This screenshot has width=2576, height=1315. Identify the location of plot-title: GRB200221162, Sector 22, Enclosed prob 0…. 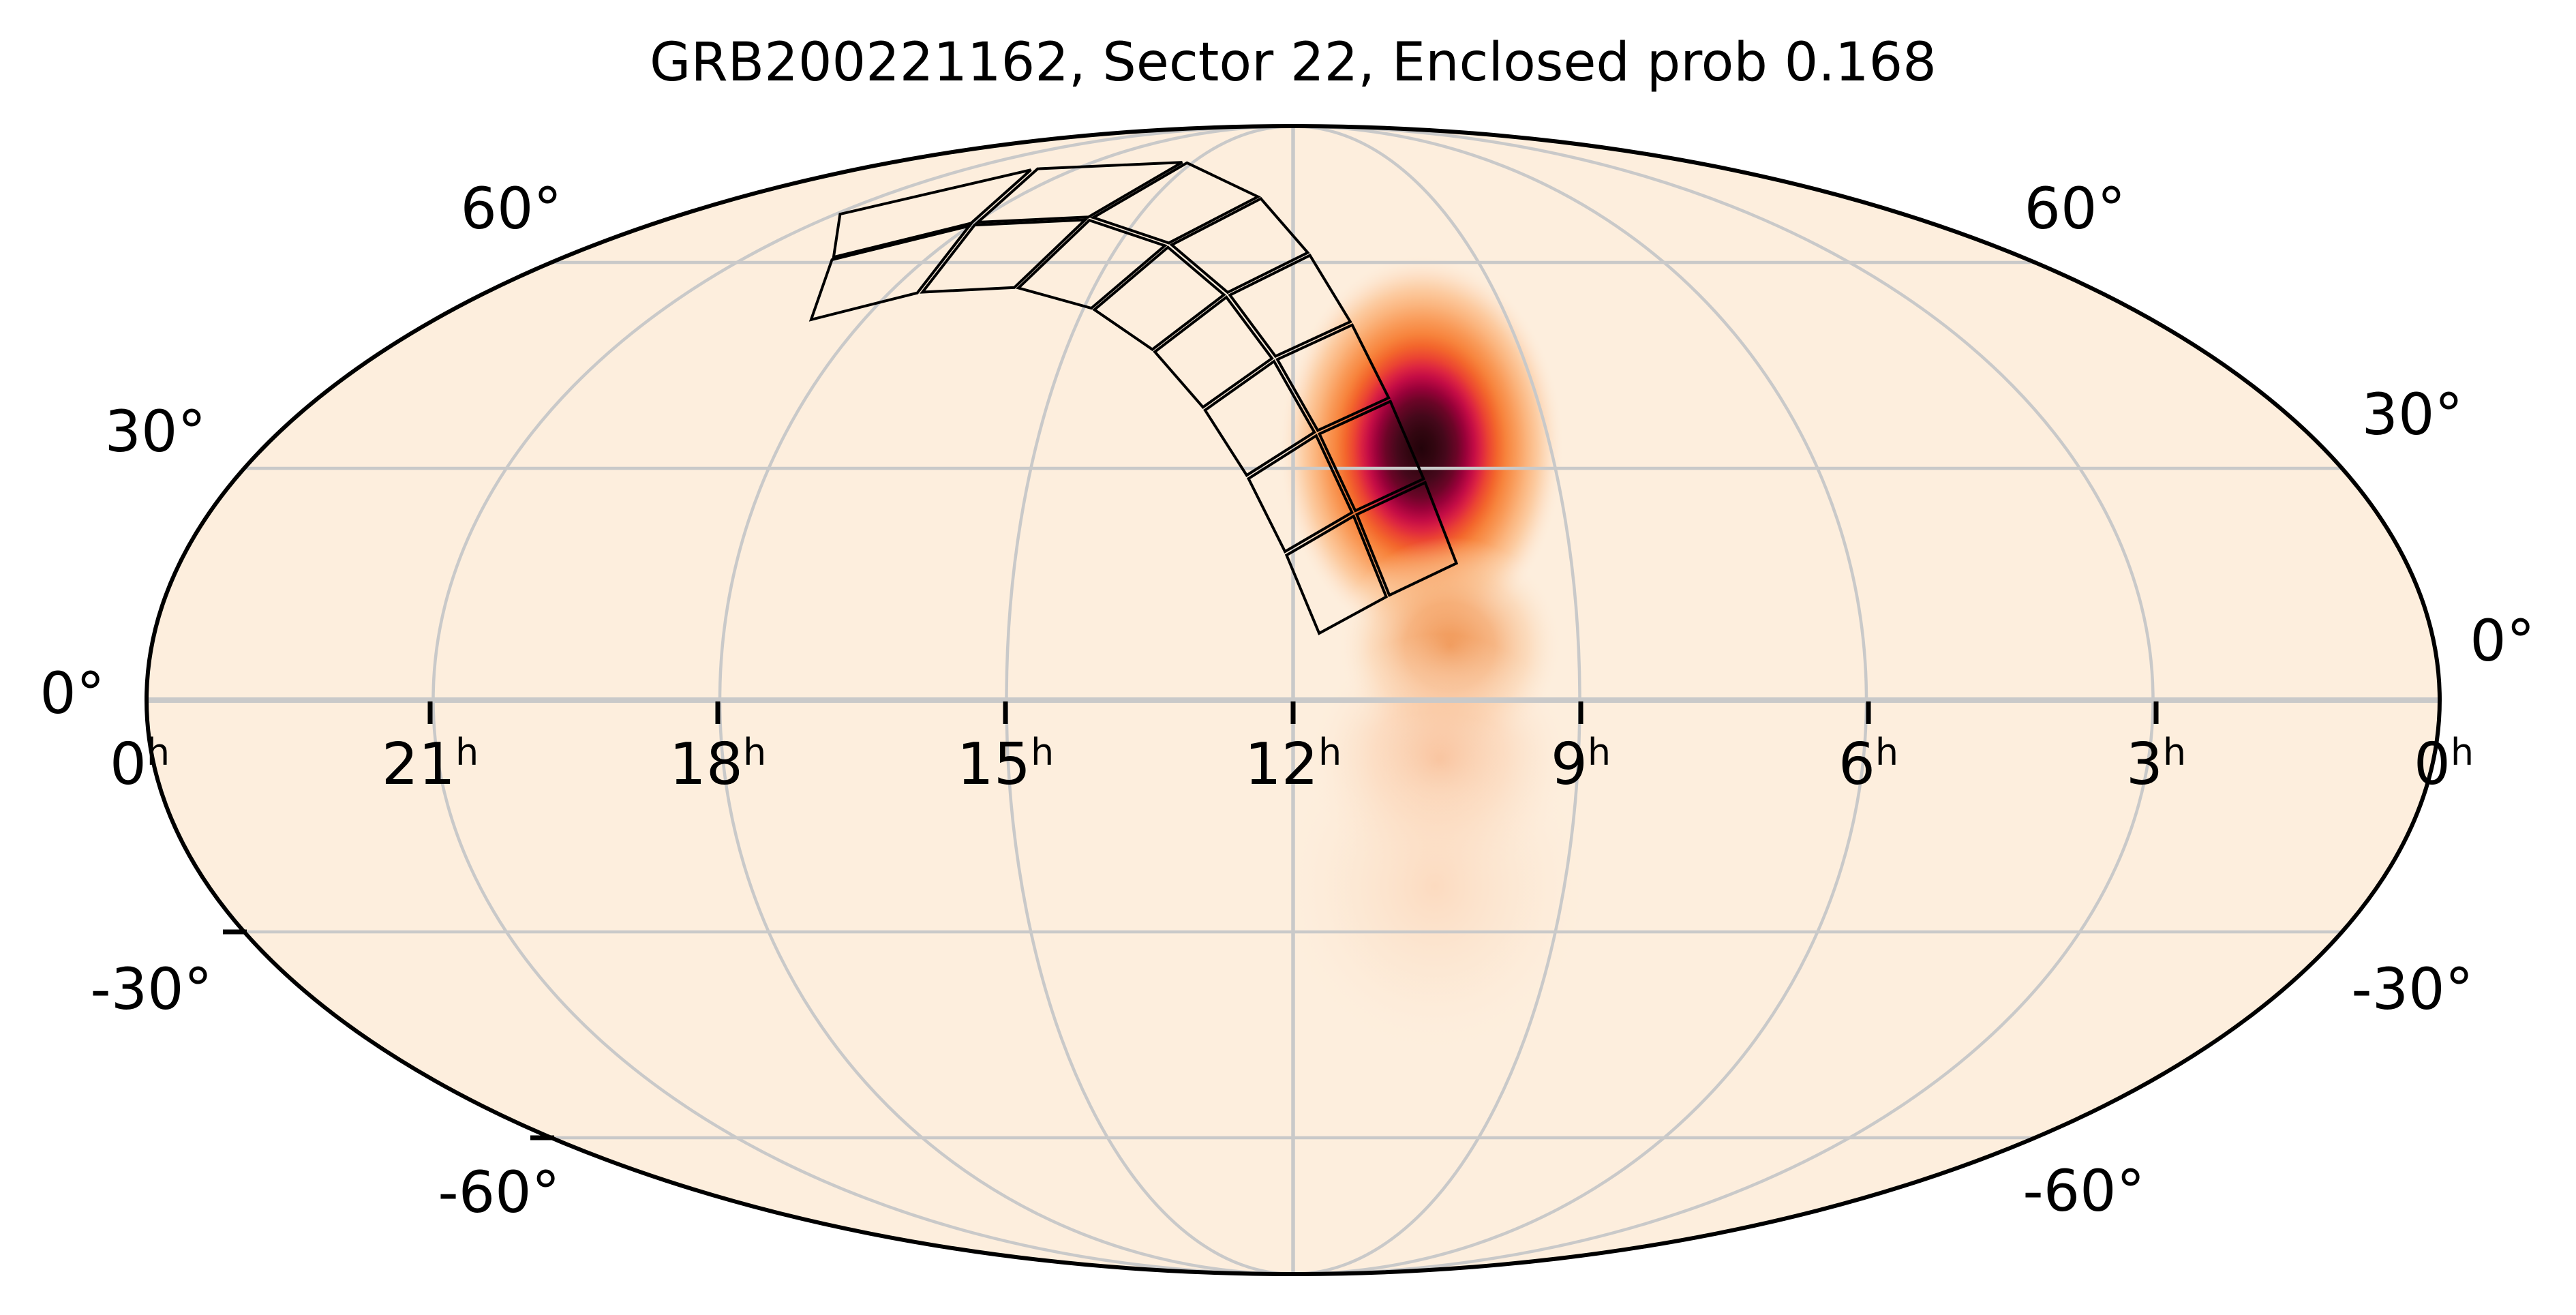
(1293, 63).